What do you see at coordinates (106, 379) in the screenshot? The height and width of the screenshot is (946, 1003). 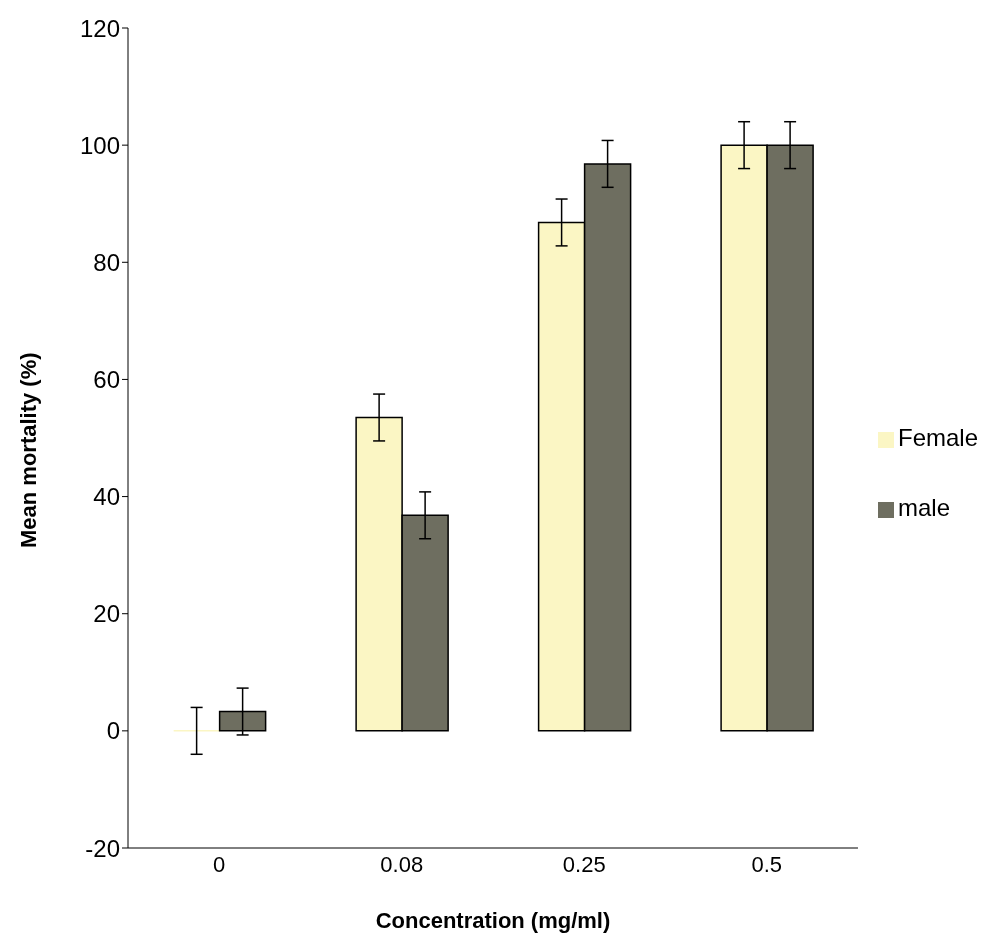 I see `y-tick-label: 60` at bounding box center [106, 379].